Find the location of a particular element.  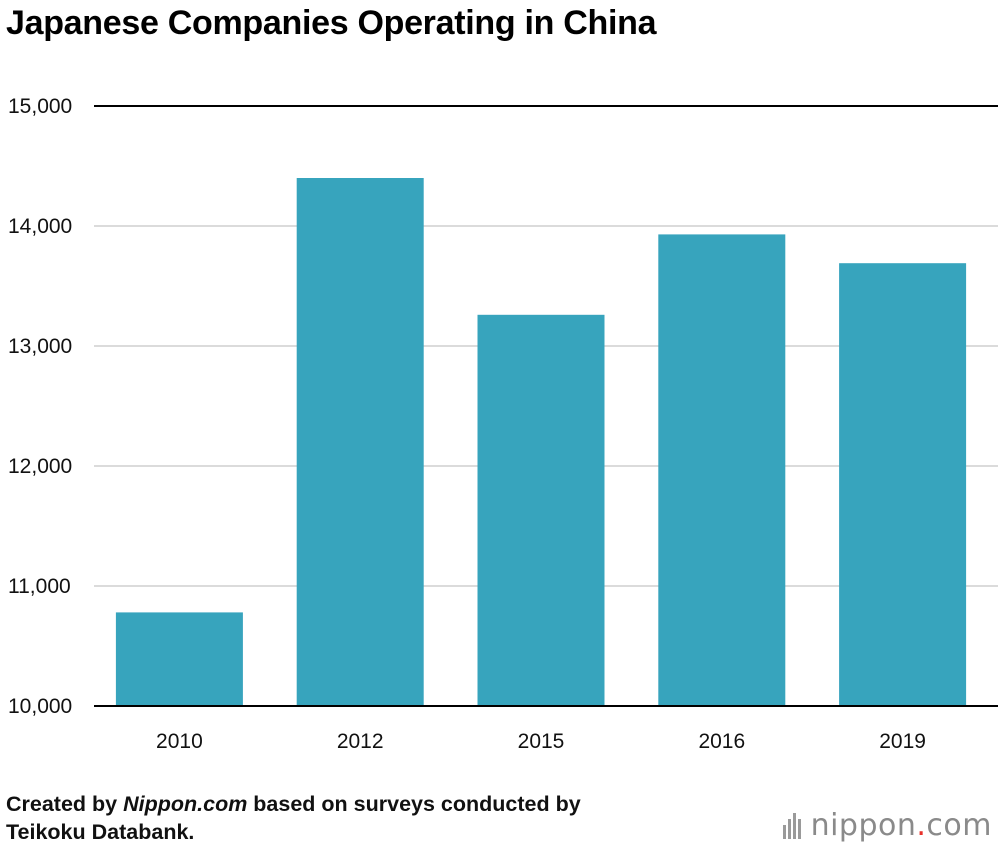

y-axis-labels: 10,000 11,000 12,000 13,000 14,000 15,000 is located at coordinates (40, 406).